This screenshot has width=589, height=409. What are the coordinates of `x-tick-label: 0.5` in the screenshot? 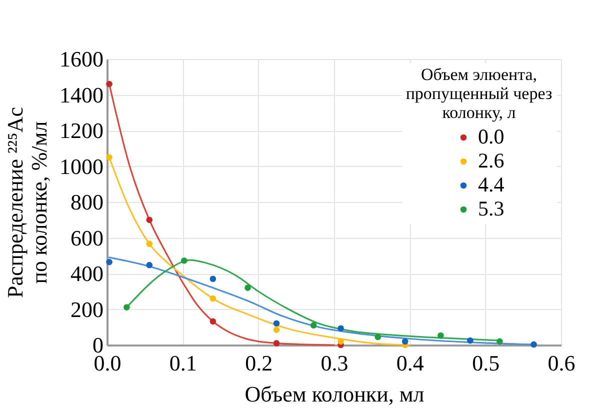 It's located at (486, 363).